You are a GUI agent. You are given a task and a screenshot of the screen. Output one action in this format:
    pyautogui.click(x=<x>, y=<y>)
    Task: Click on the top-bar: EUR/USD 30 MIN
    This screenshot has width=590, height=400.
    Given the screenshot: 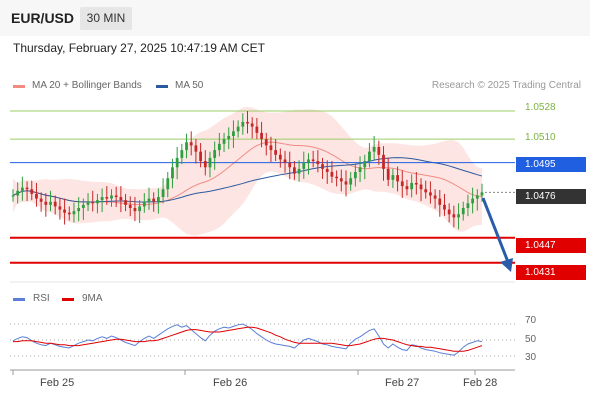 What is the action you would take?
    pyautogui.click(x=295, y=18)
    